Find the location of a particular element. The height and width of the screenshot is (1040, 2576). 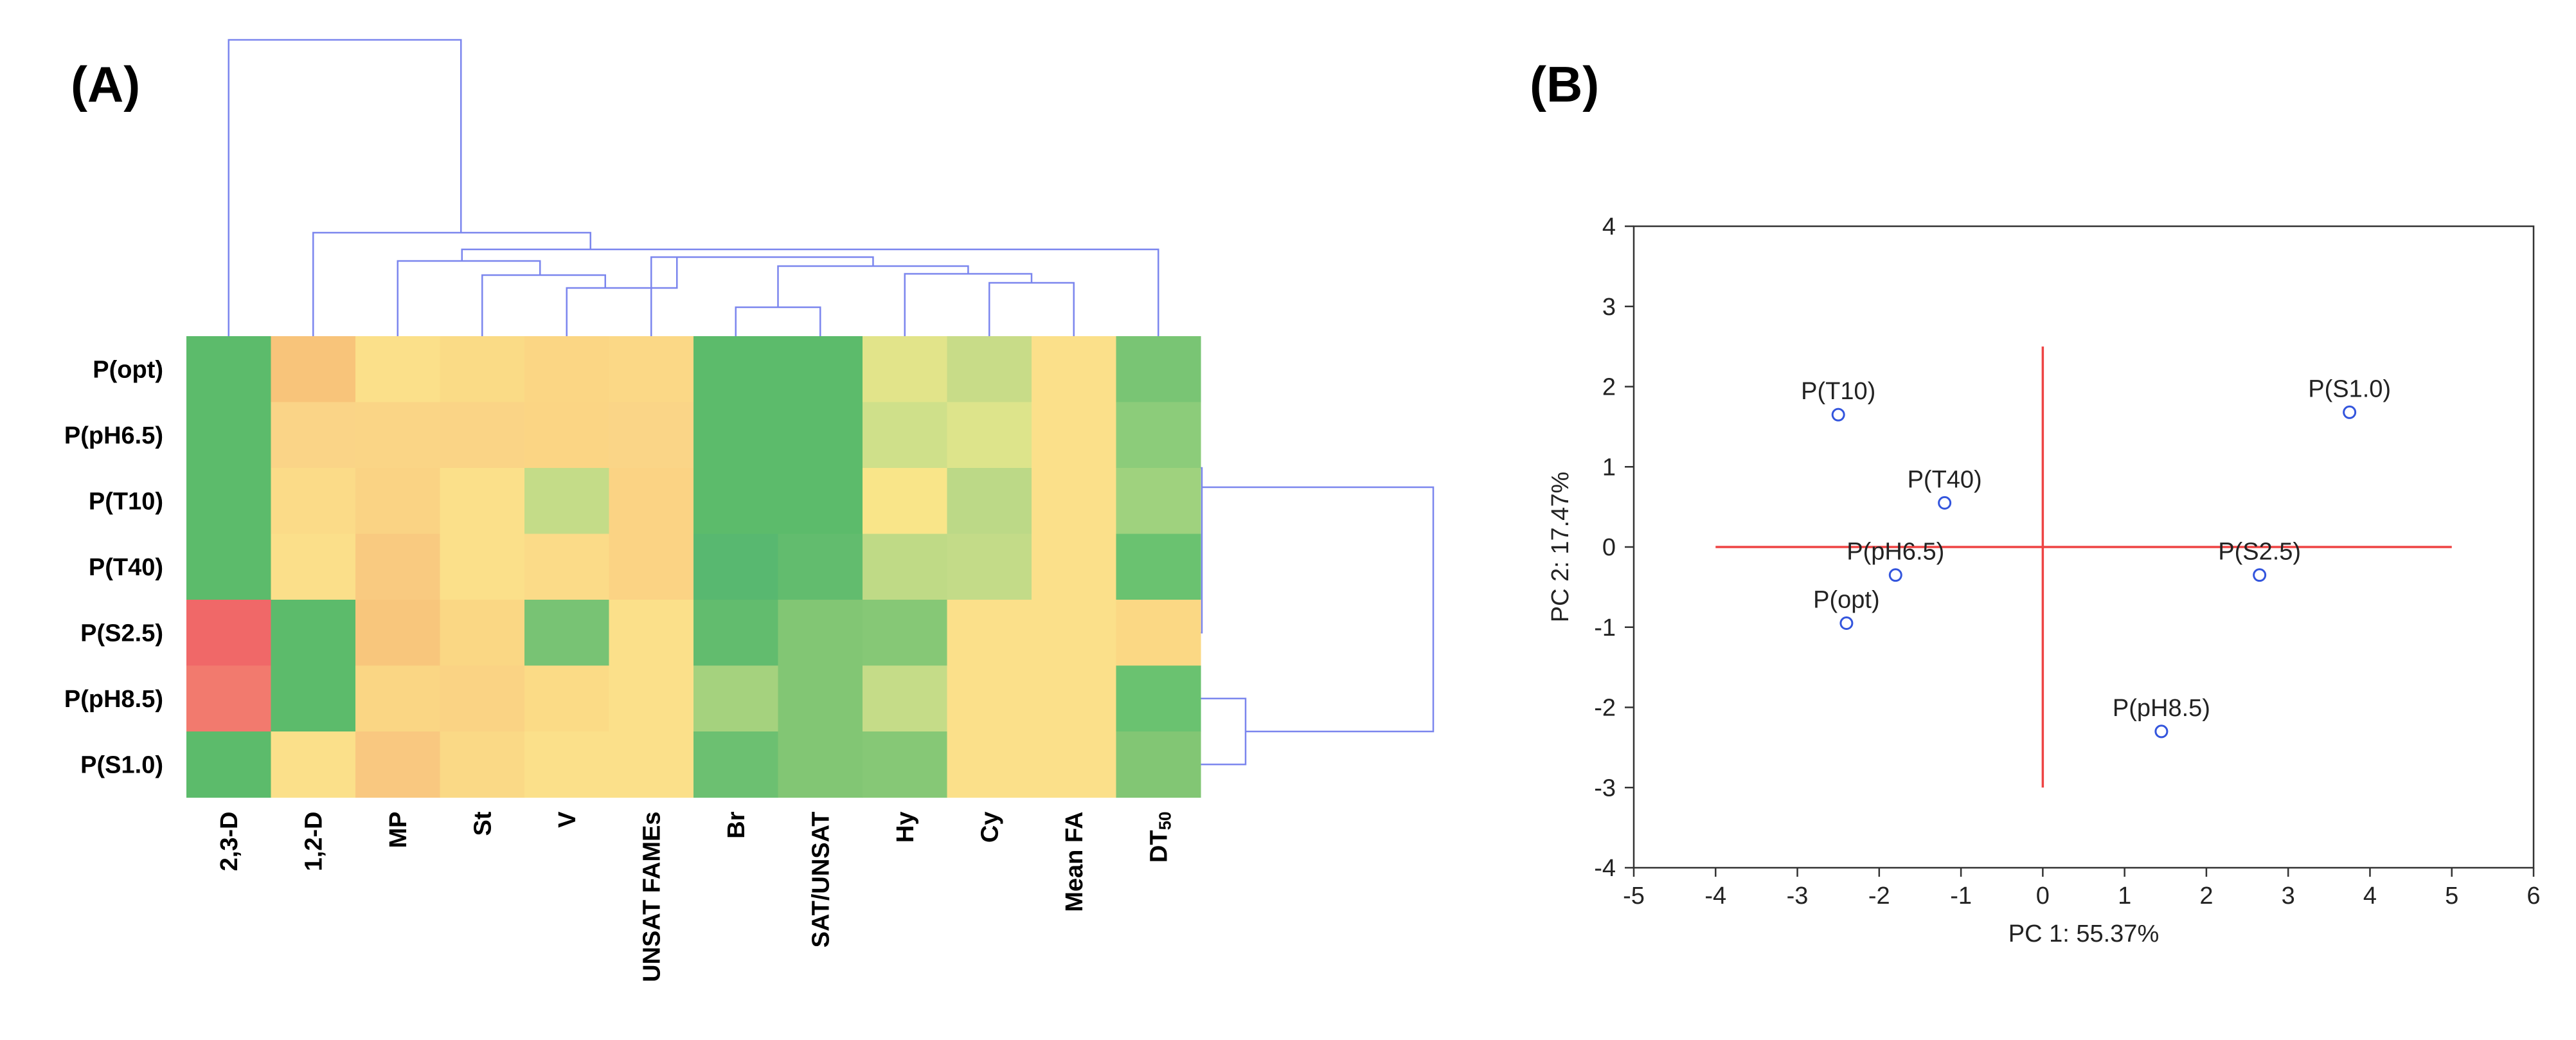

pca-point-label: P(pH6.5) is located at coordinates (1895, 552).